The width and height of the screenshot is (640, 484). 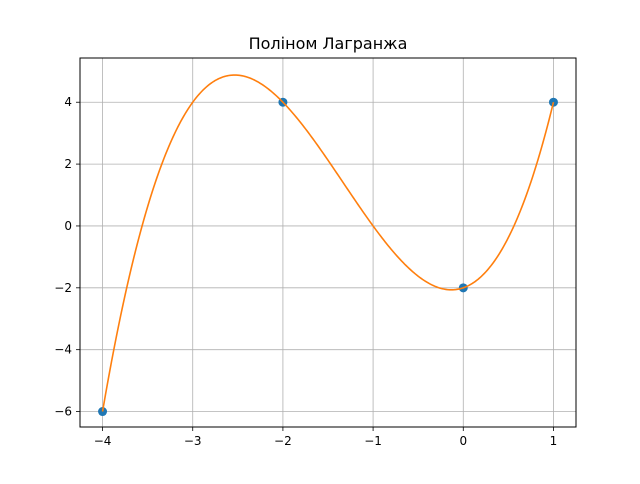 I want to click on x-tick-label: −1, so click(x=373, y=441).